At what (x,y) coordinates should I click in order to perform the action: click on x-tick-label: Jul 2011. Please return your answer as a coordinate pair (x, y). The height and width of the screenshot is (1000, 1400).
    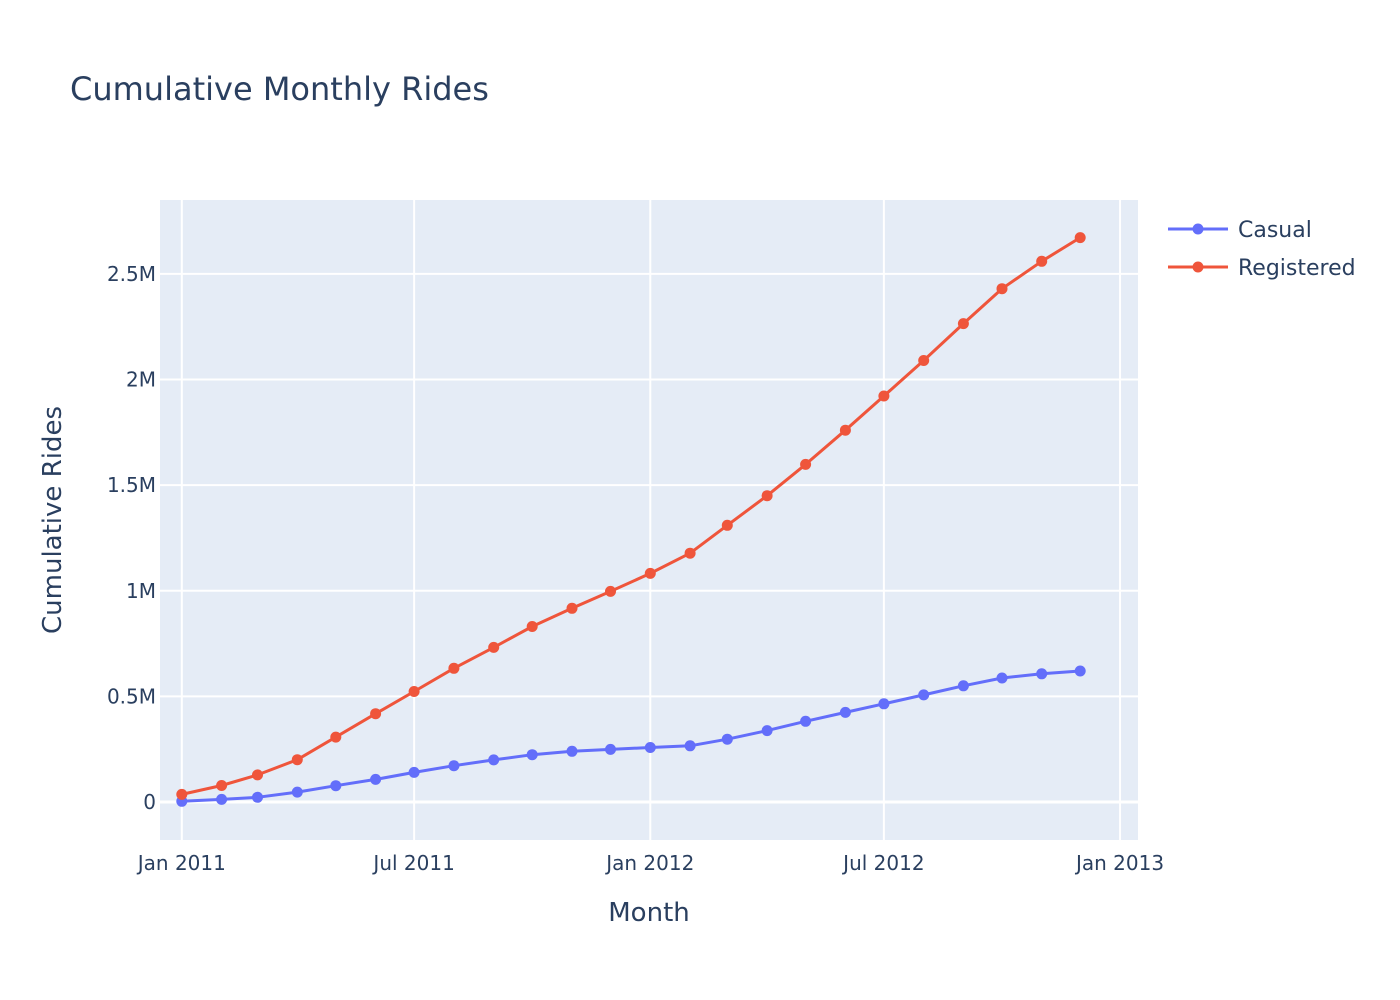
    Looking at the image, I should click on (412, 863).